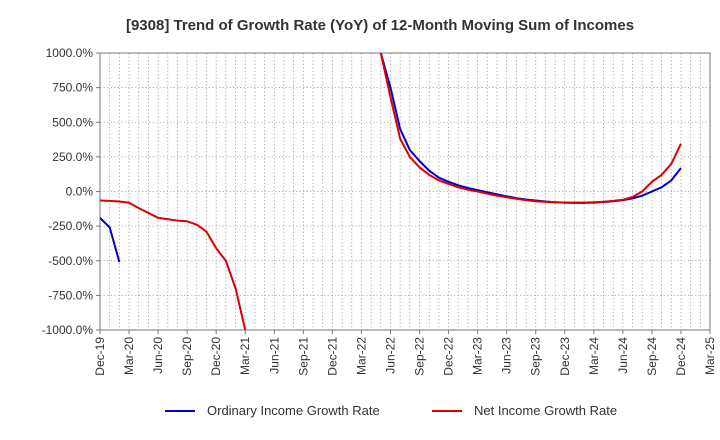  What do you see at coordinates (129, 356) in the screenshot?
I see `x-tick-label: Mar-20` at bounding box center [129, 356].